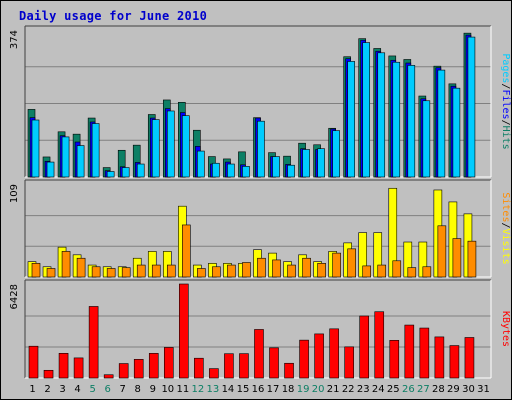  I want to click on x-tick-label-day-6: 6, so click(107, 389).